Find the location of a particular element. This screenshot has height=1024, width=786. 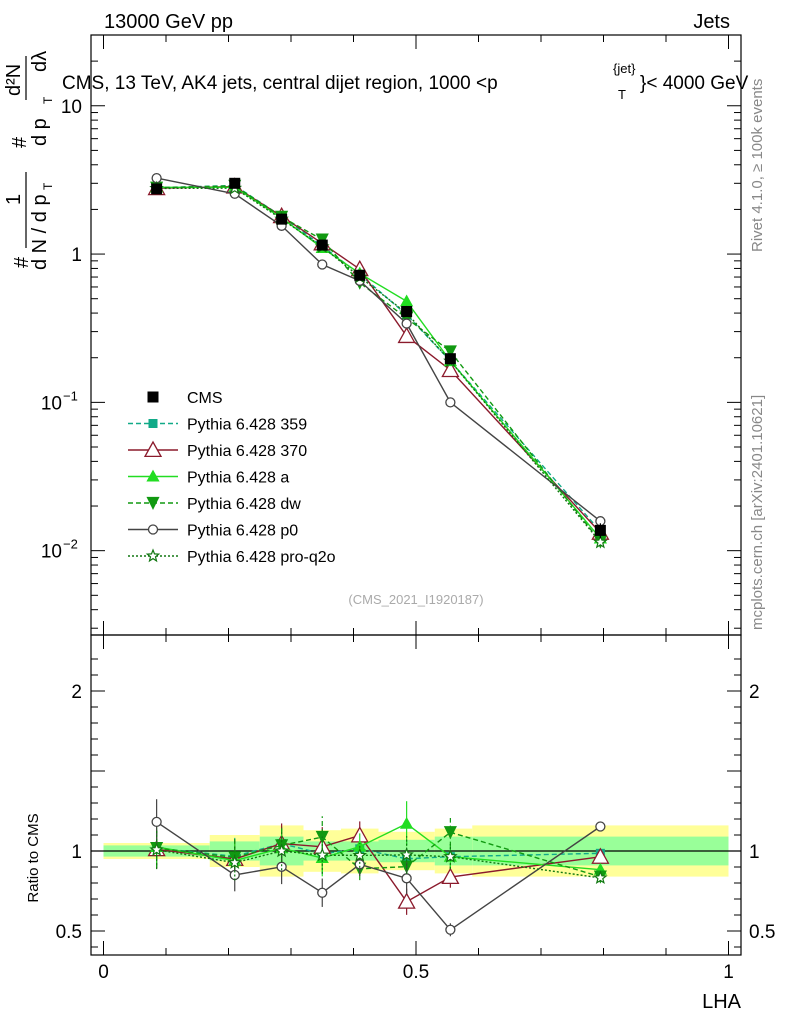

main-y-axis-label: # 1 d N / d p T # d p T d²N dλ is located at coordinates (29, 160).